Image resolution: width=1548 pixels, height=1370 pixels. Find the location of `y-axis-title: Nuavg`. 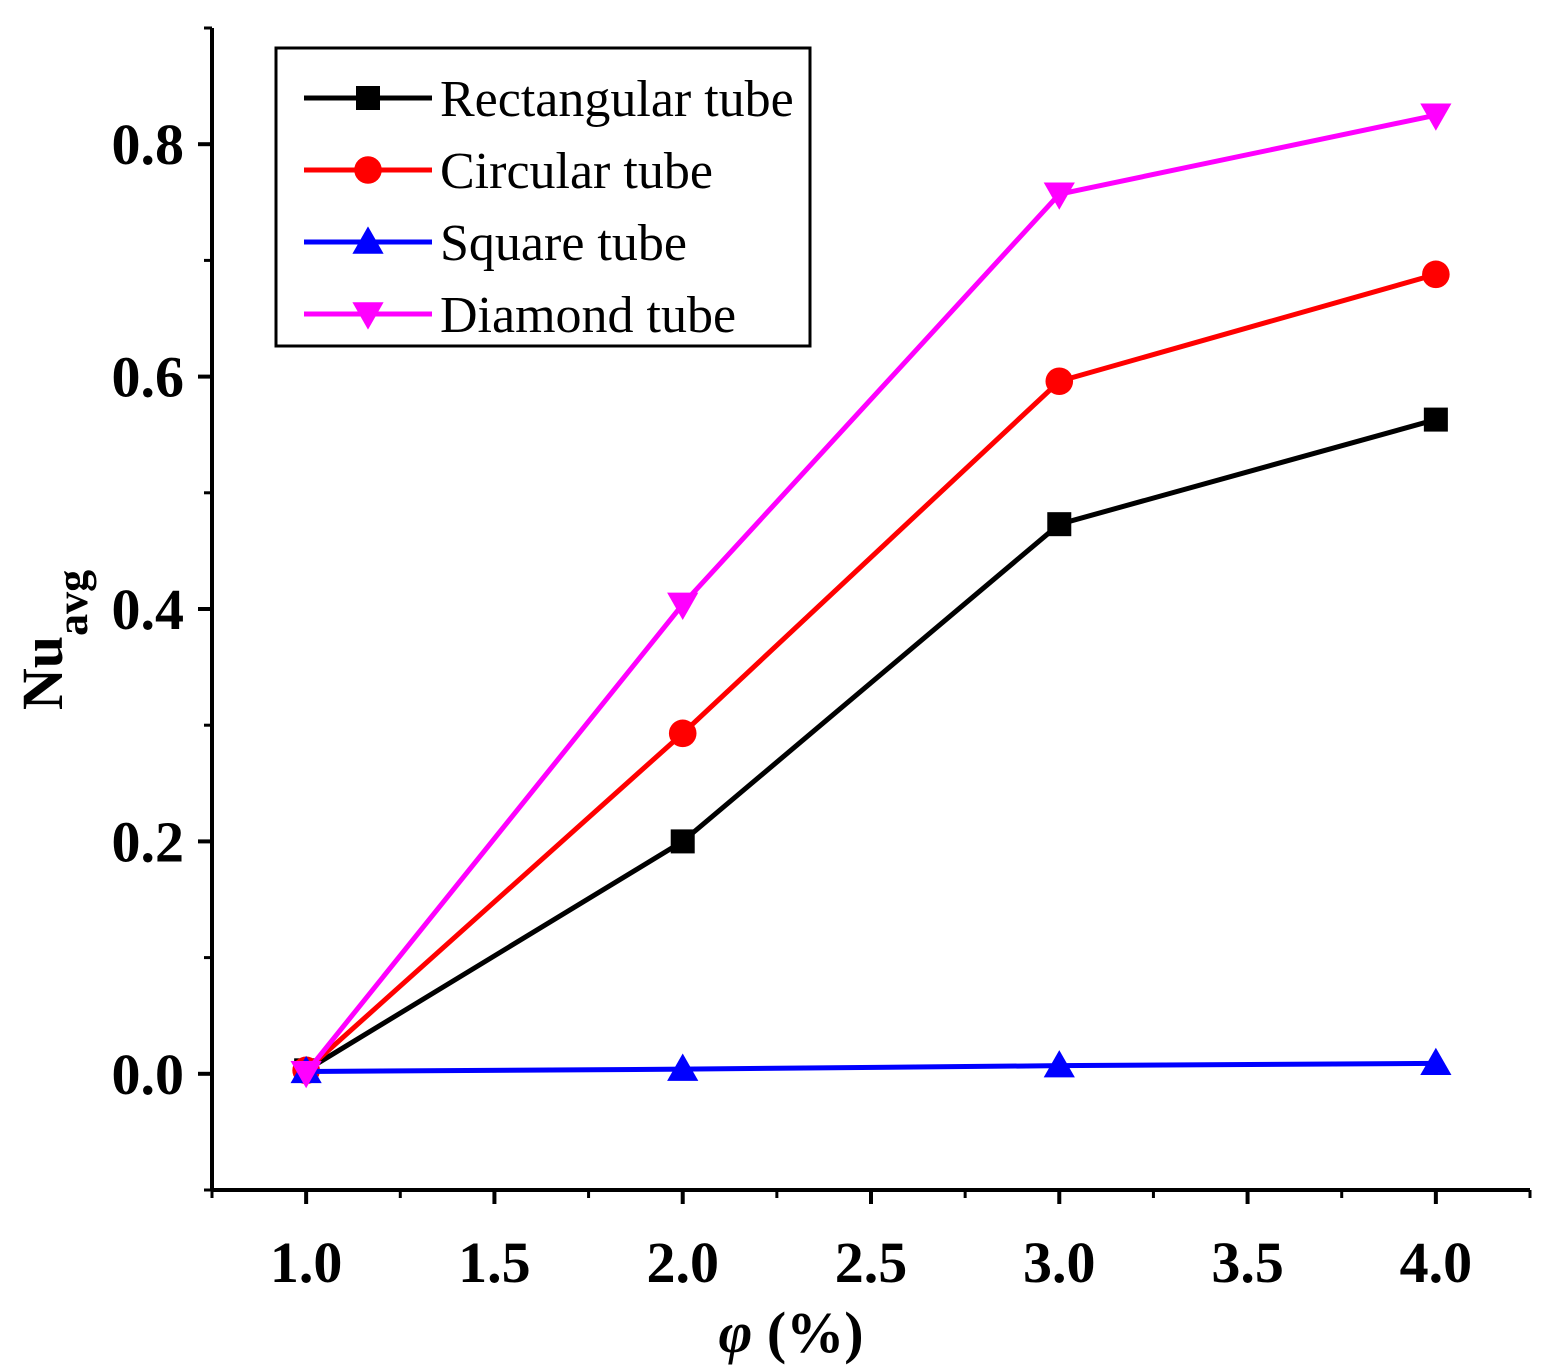

y-axis-title: Nuavg is located at coordinates (53, 640).